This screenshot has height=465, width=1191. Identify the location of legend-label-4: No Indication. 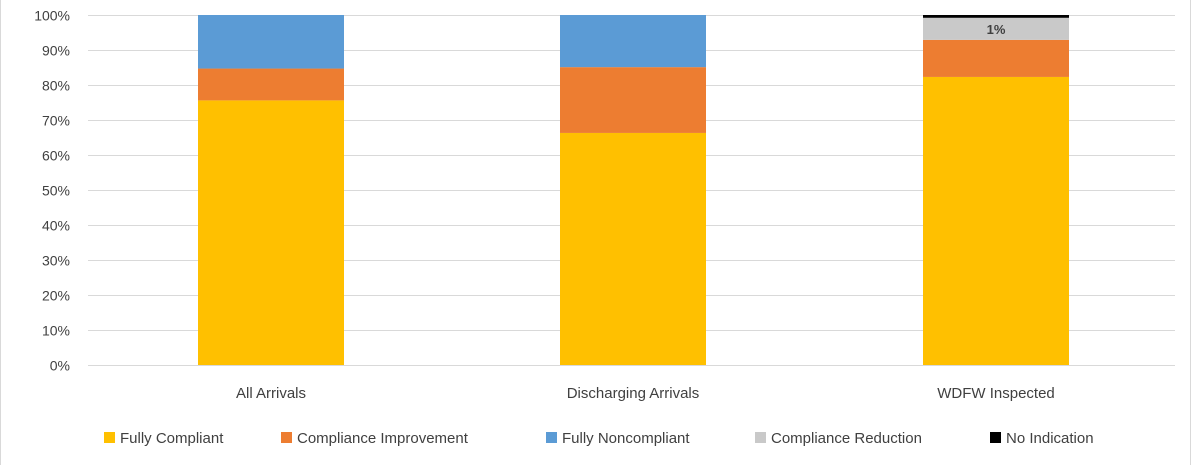
(1050, 438).